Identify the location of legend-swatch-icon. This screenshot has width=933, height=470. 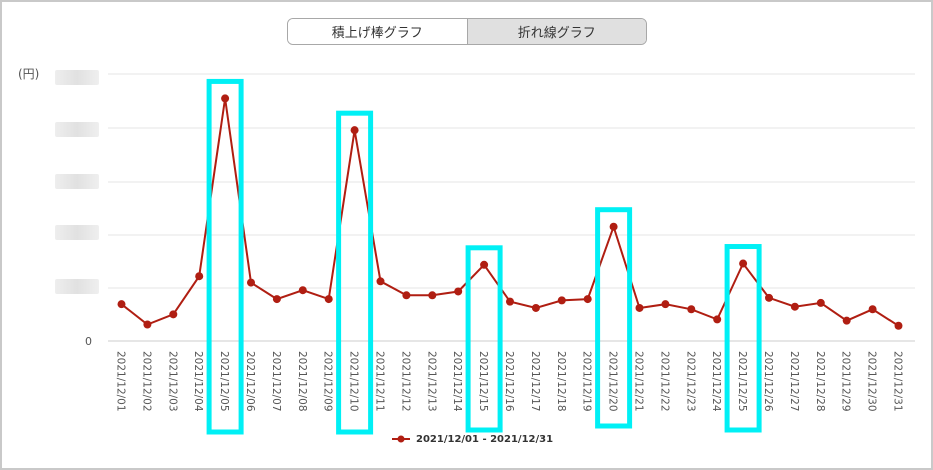
(401, 439).